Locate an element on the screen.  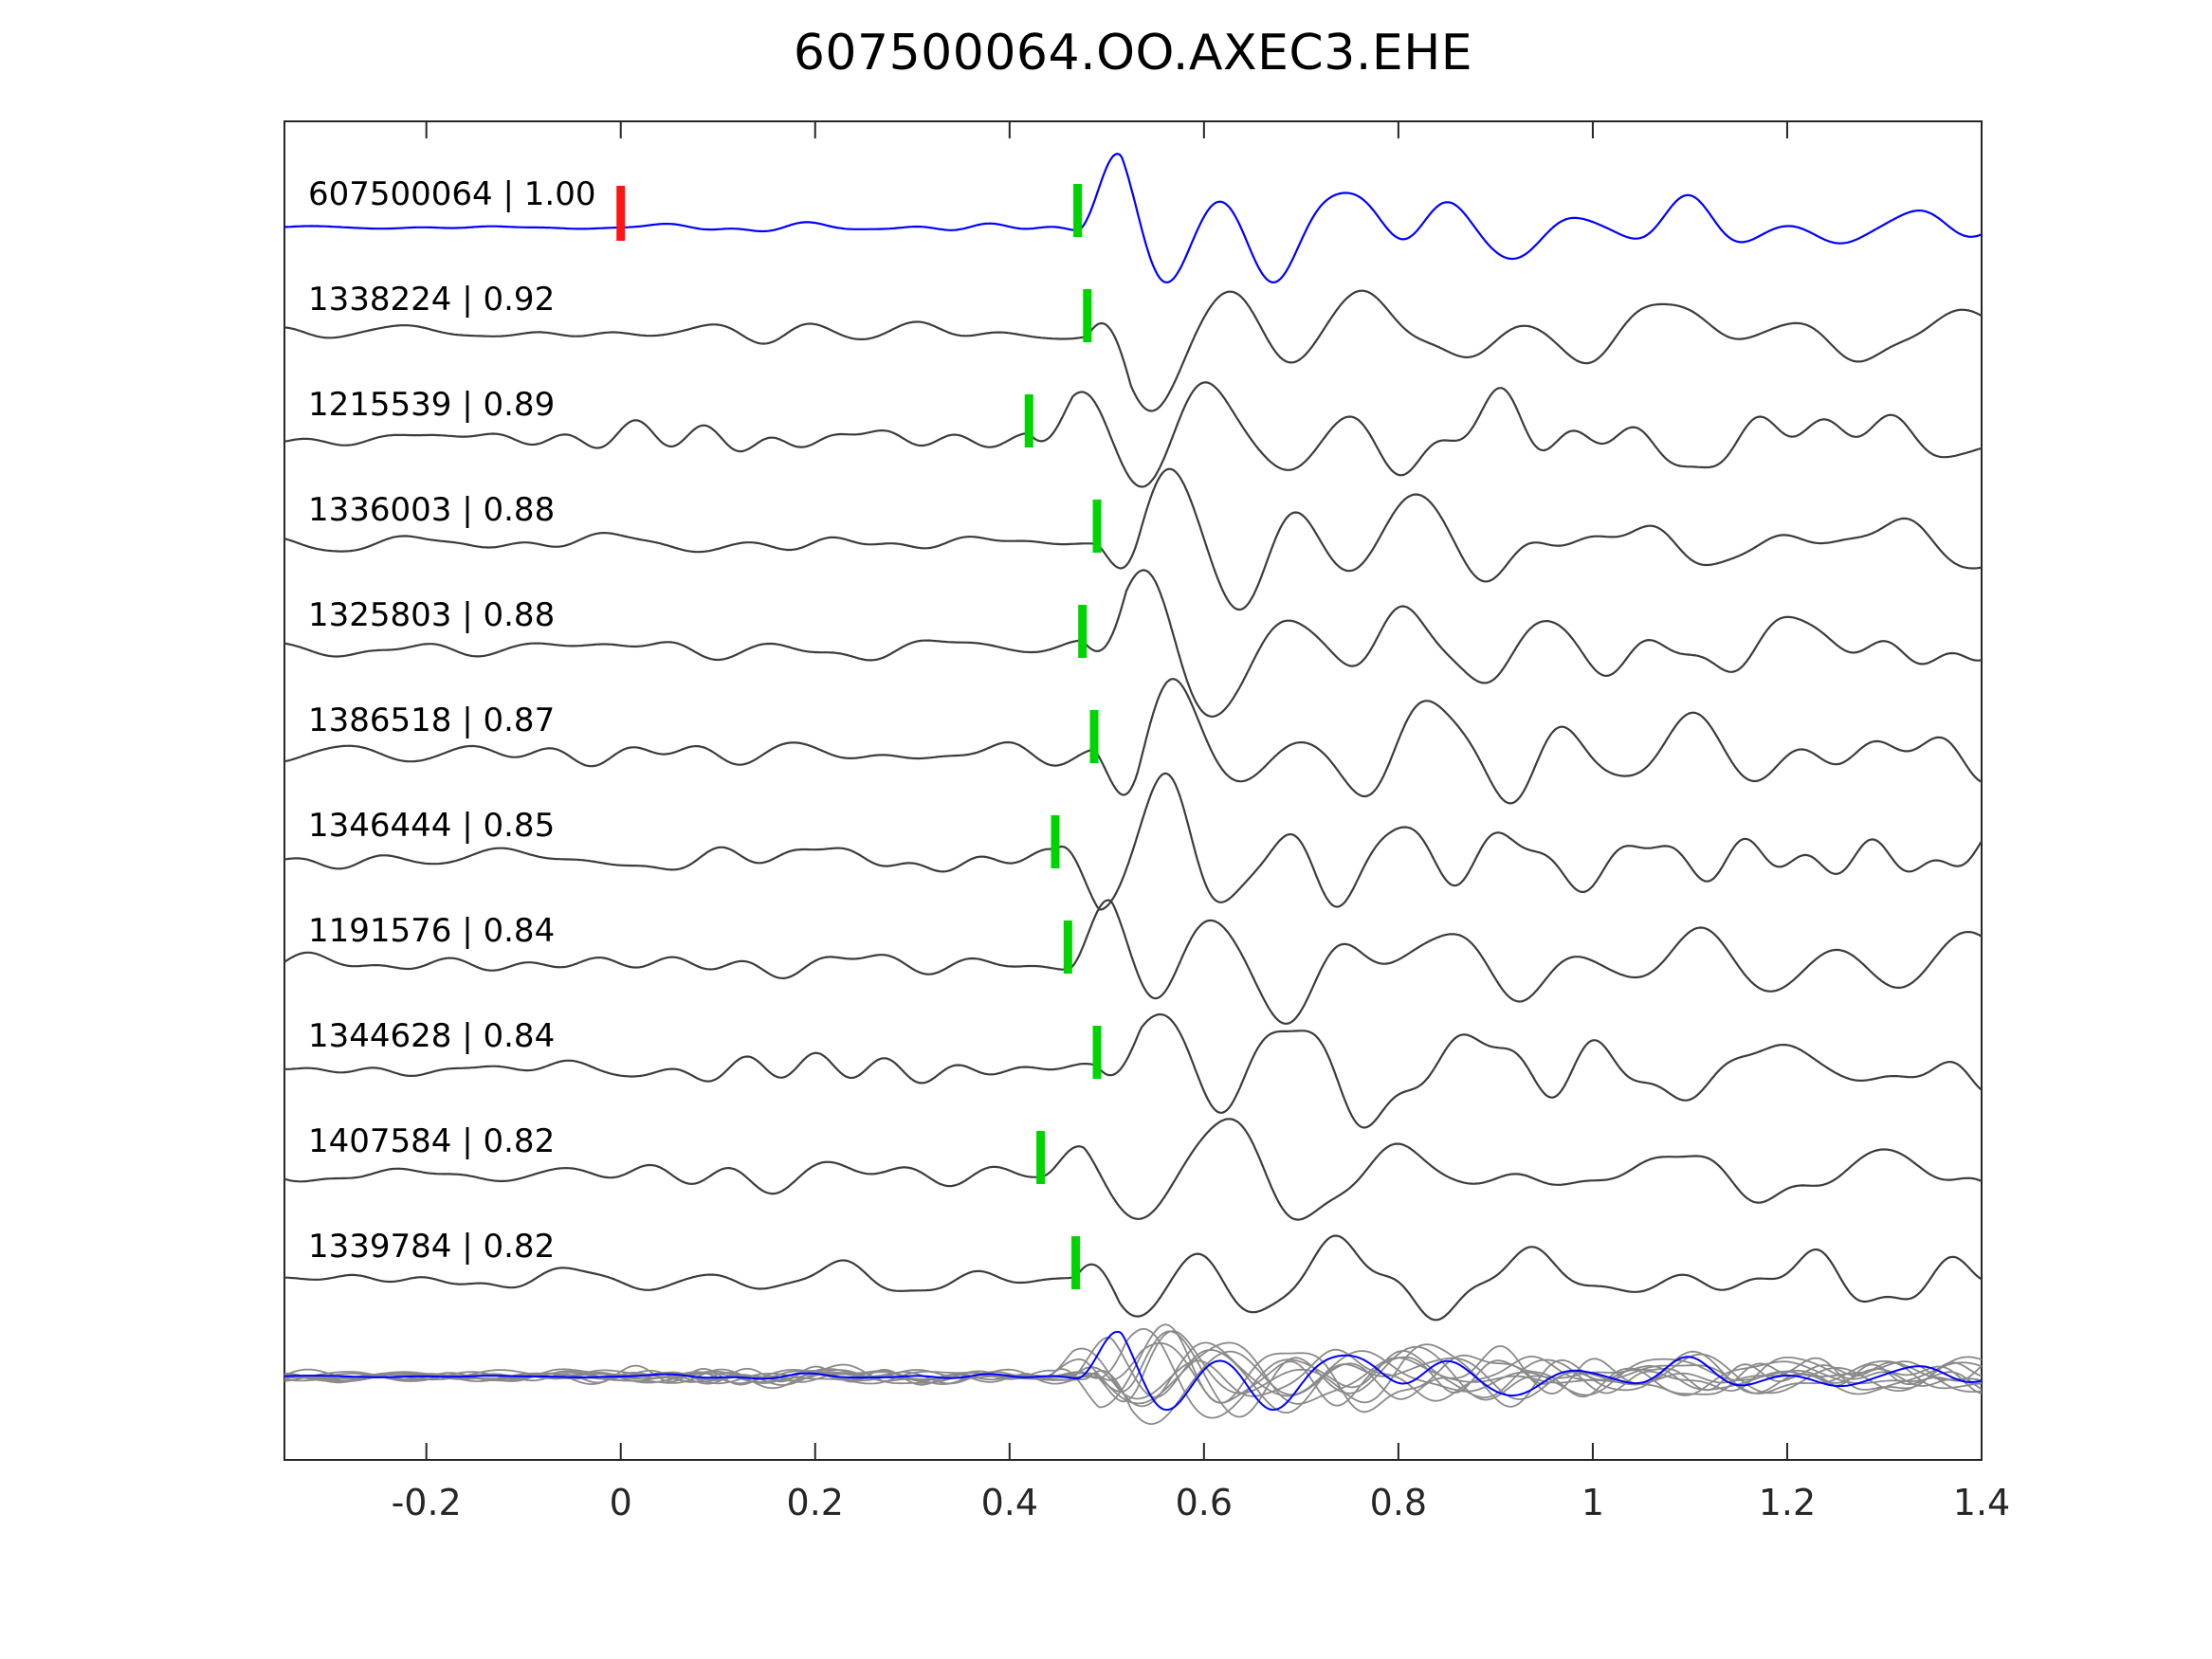
x-tick-label: 0.2 is located at coordinates (815, 1502).